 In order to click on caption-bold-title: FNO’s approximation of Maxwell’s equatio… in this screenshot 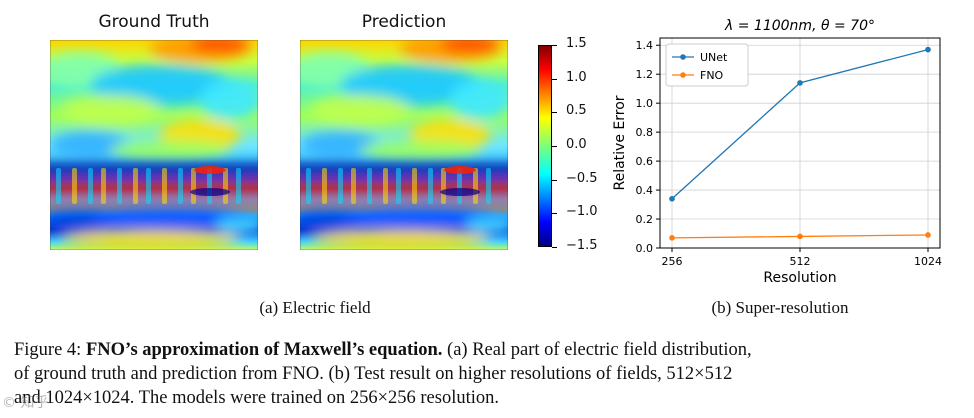, I will do `click(264, 350)`.